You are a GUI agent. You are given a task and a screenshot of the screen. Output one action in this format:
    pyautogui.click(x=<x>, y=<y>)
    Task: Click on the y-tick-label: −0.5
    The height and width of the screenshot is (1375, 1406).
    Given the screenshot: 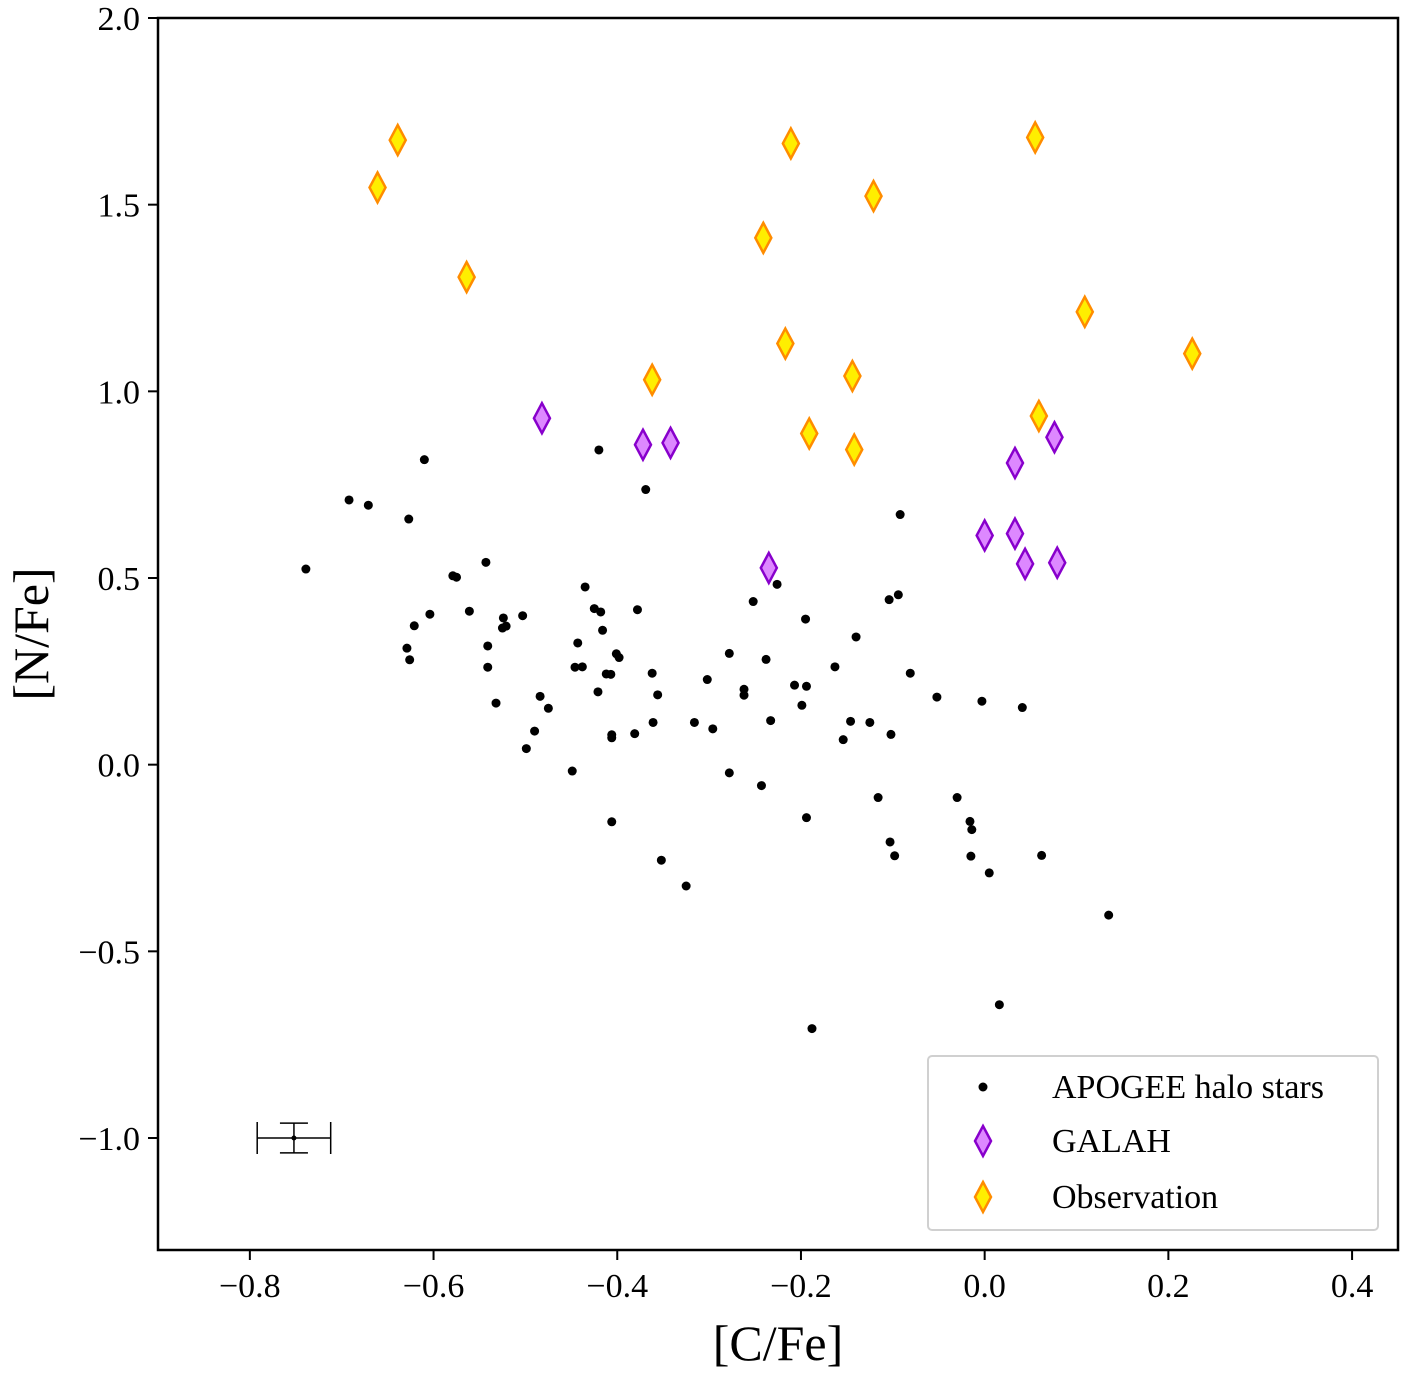 What is the action you would take?
    pyautogui.click(x=109, y=952)
    